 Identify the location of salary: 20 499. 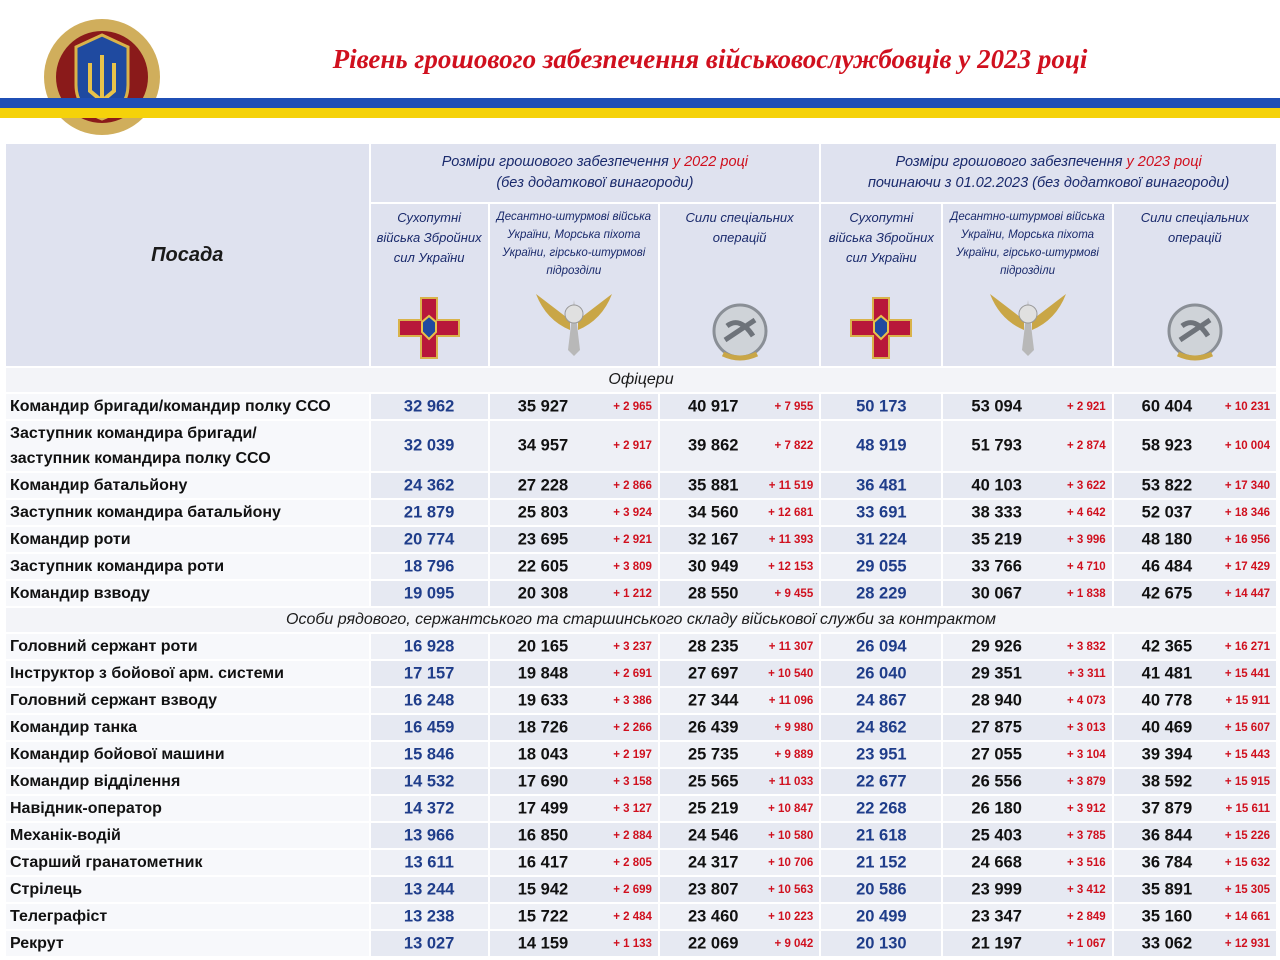
(881, 916).